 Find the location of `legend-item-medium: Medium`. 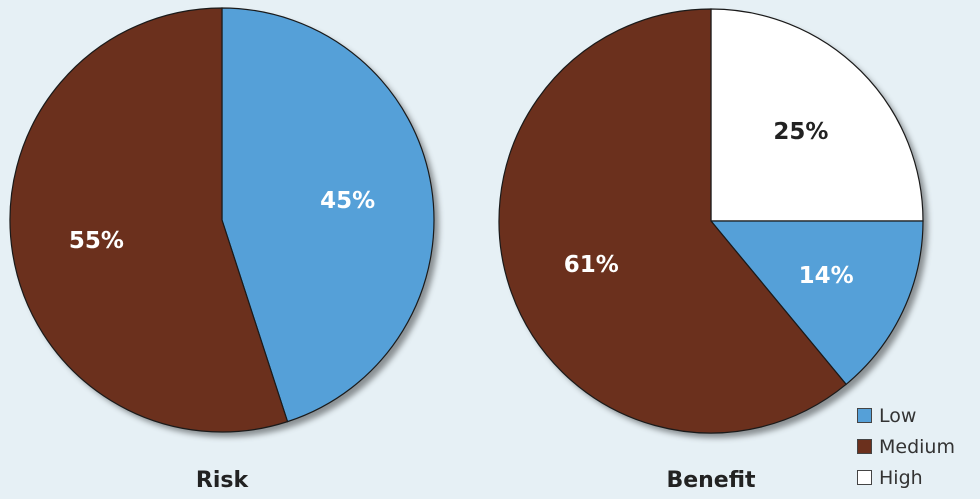

legend-item-medium: Medium is located at coordinates (906, 446).